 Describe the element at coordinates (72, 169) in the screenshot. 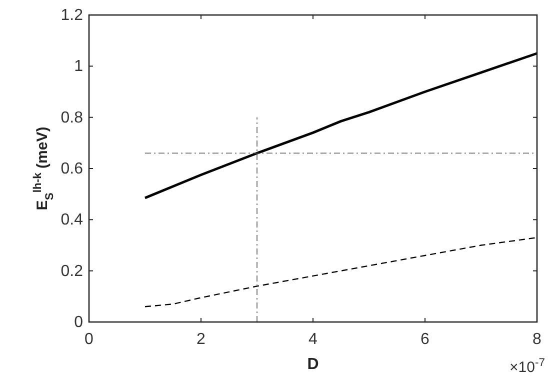

I see `y-tick-label: 0.6` at that location.